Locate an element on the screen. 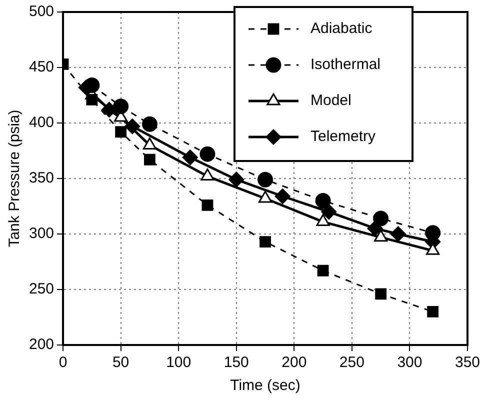 The height and width of the screenshot is (401, 483). x-axis-title: Time (sec) is located at coordinates (265, 385).